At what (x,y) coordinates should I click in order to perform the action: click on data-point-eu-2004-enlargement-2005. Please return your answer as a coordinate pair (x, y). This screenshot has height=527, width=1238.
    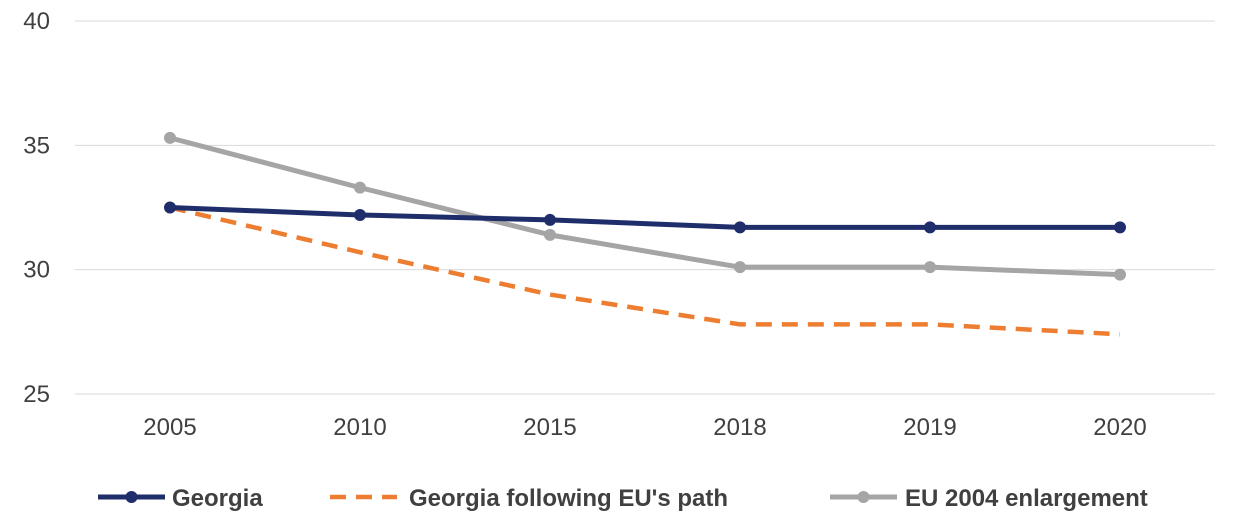
    Looking at the image, I should click on (170, 137).